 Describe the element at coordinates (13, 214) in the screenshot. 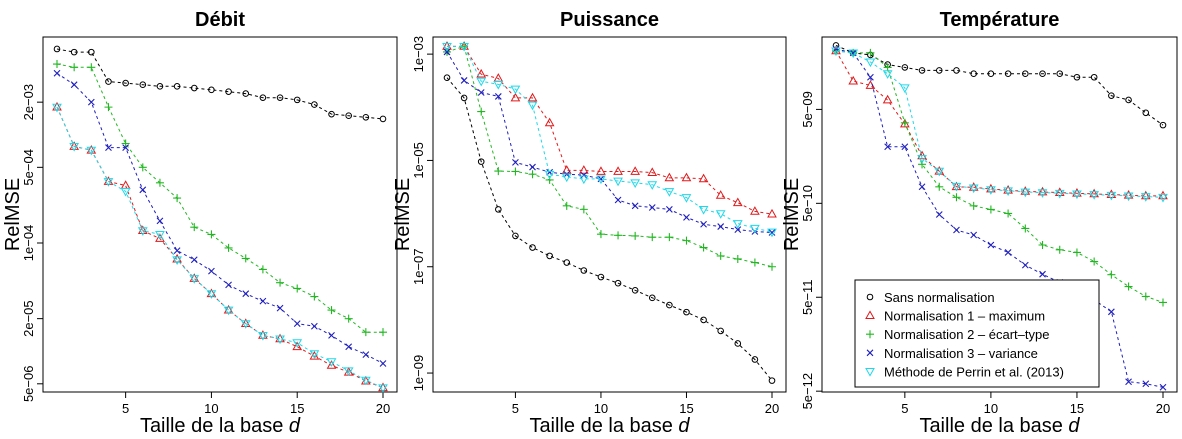

I see `y-axis-label: RelMSE` at that location.